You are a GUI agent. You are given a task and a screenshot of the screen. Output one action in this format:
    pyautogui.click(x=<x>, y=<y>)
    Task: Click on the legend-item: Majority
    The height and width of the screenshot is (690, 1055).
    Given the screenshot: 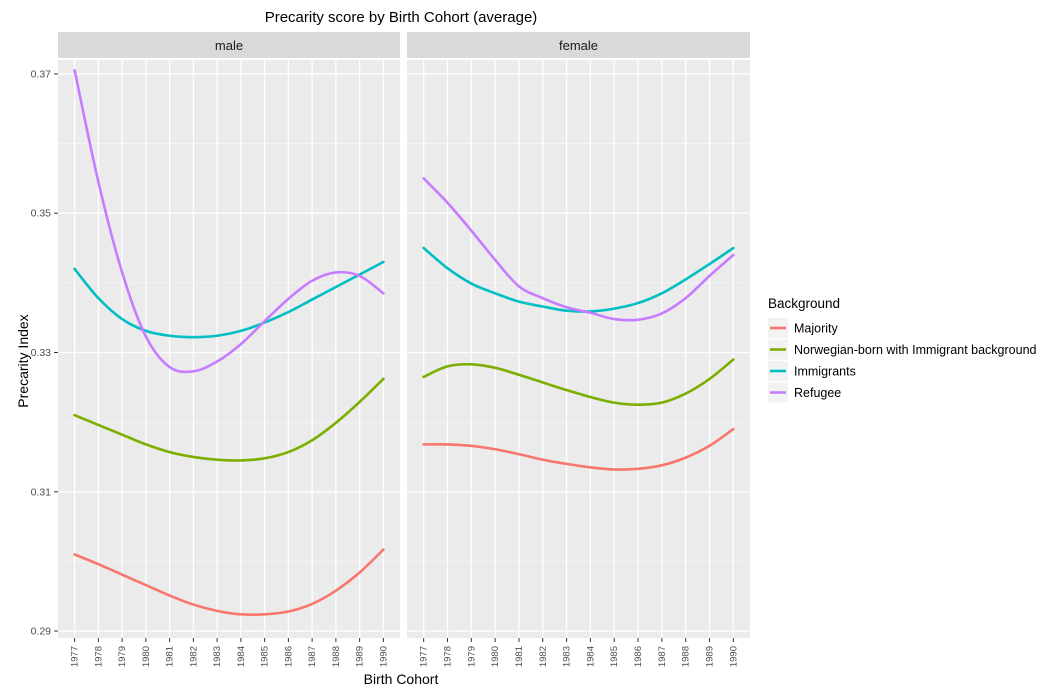 What is the action you would take?
    pyautogui.click(x=803, y=328)
    